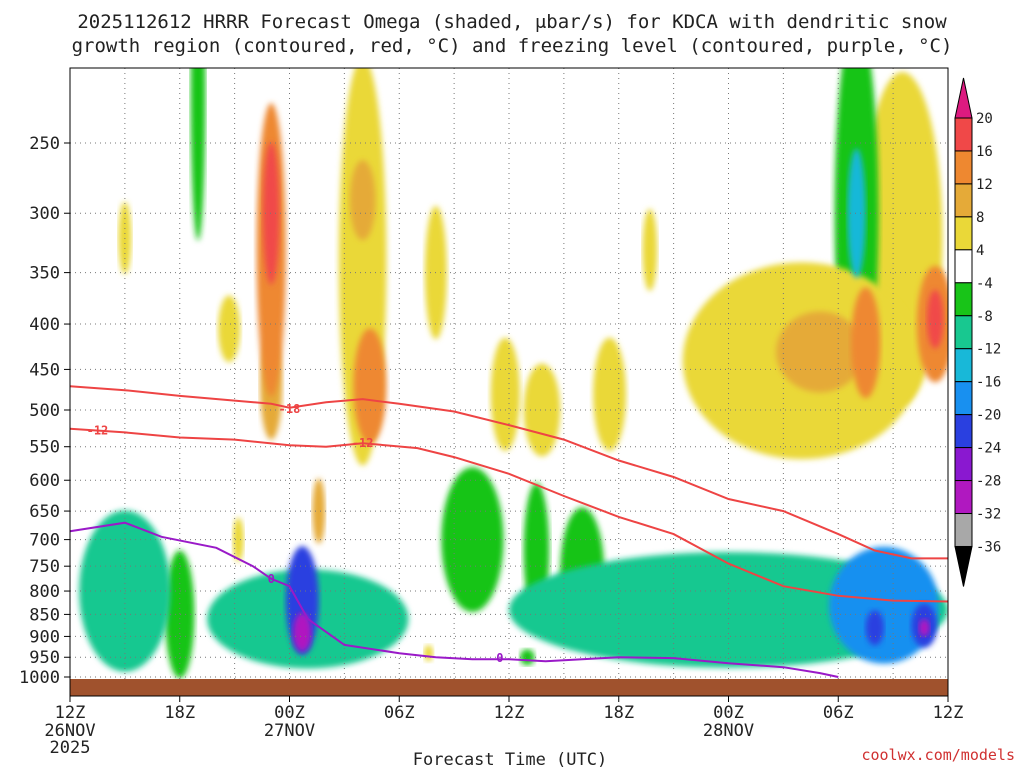 This screenshot has width=1024, height=768. Describe the element at coordinates (988, 515) in the screenshot. I see `colorbar-label: -32` at that location.